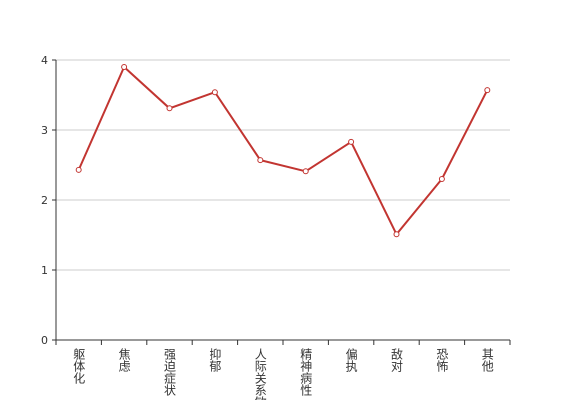  Describe the element at coordinates (44, 60) in the screenshot. I see `y-tick-label: 4` at that location.